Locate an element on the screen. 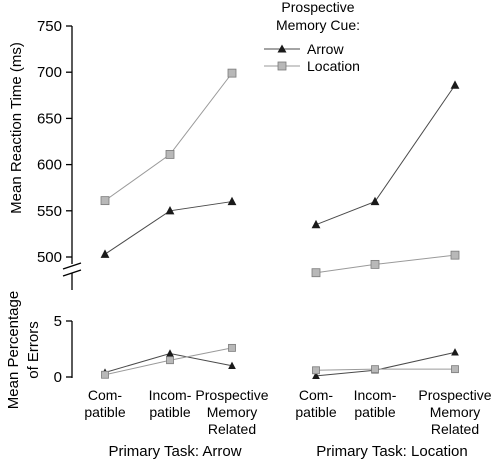 Image resolution: width=500 pixels, height=463 pixels. errors-y-axis-title-line-1: Mean Percentage is located at coordinates (13, 350).